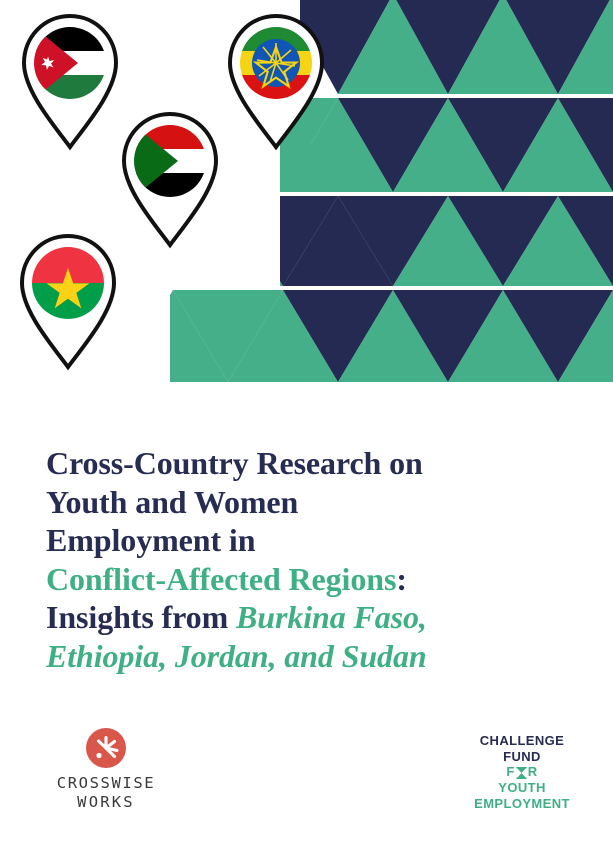 This screenshot has height=867, width=613. I want to click on cffe-line-challenge: CHALLENGE, so click(522, 740).